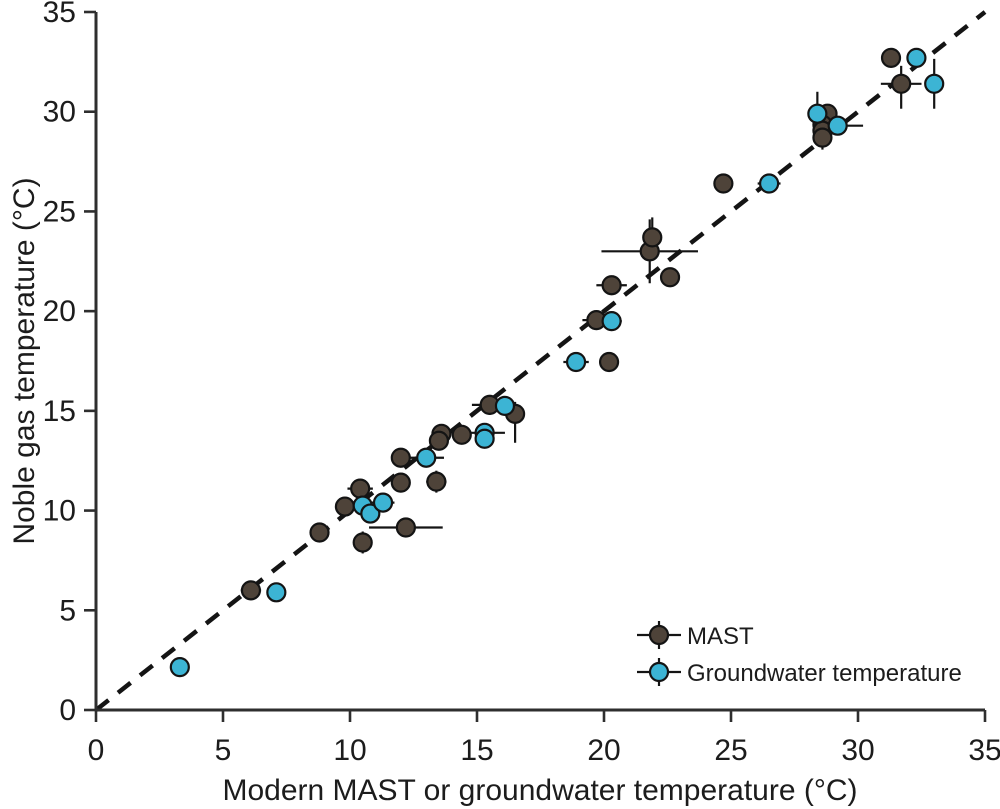  Describe the element at coordinates (349, 750) in the screenshot. I see `x-tick-label: 10` at that location.